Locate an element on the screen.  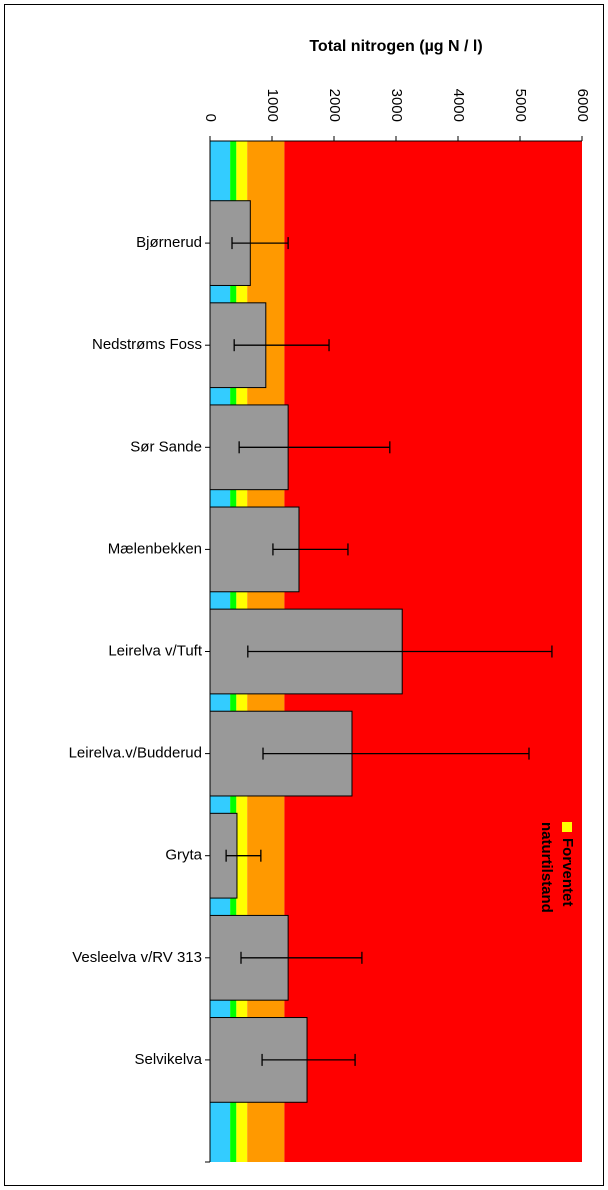
x-tick-label: 2000 is located at coordinates (334, 105).